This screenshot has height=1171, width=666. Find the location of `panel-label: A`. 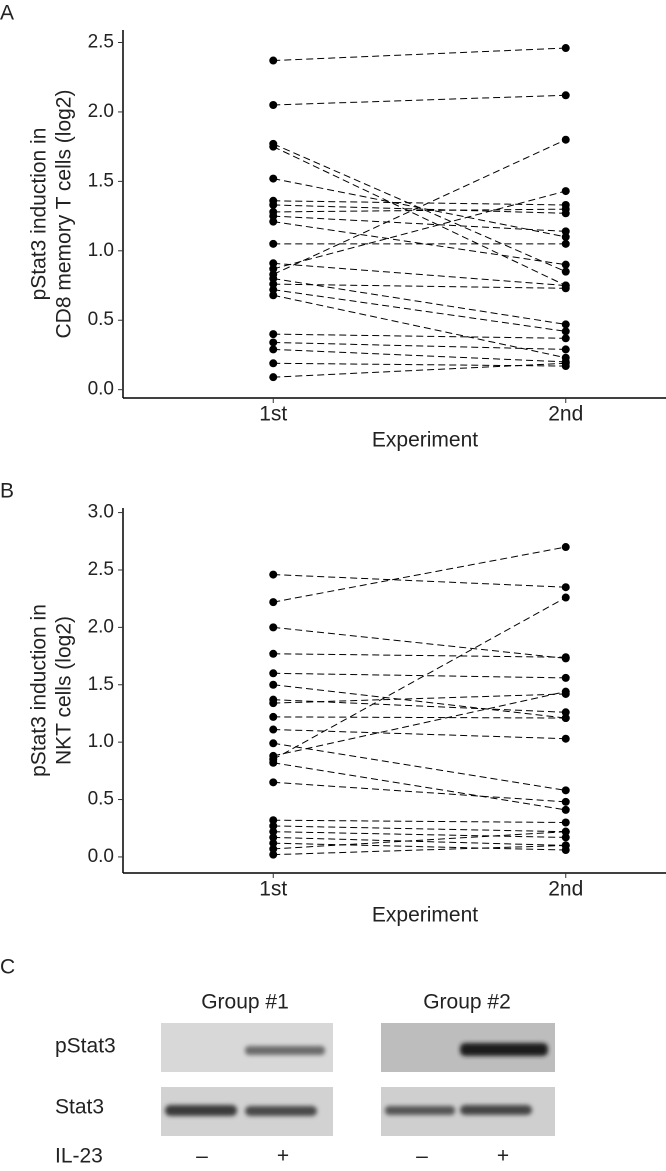

panel-label: A is located at coordinates (7, 13).